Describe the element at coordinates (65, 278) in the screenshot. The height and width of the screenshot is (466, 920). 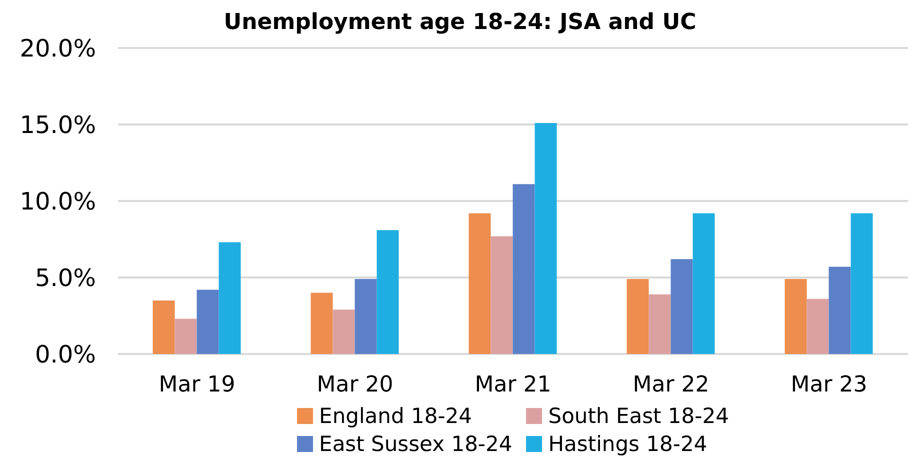
I see `y-tick-label: 5.0%` at that location.